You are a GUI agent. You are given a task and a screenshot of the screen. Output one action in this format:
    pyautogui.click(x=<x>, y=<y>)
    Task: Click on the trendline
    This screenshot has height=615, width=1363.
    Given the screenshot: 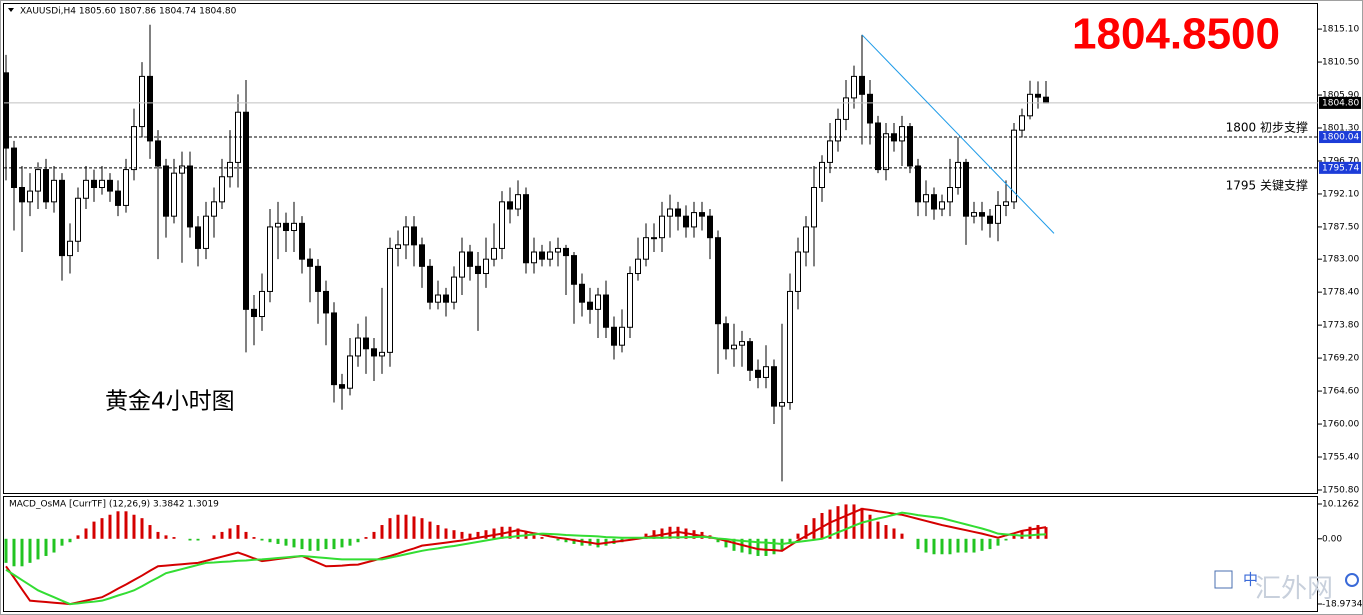 What is the action you would take?
    pyautogui.click(x=958, y=134)
    